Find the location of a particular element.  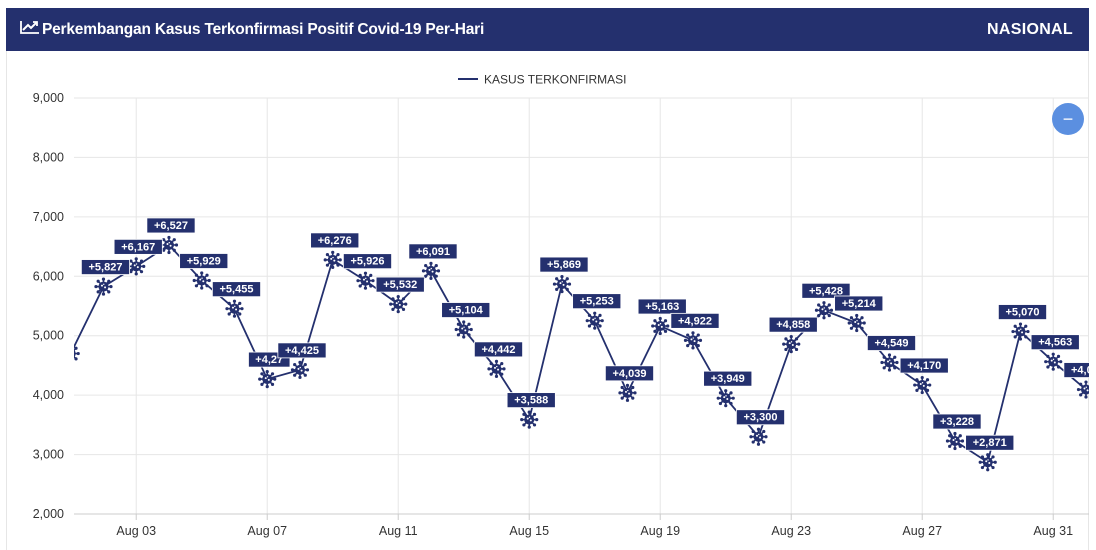

data-label-text: +5,455 is located at coordinates (236, 290).